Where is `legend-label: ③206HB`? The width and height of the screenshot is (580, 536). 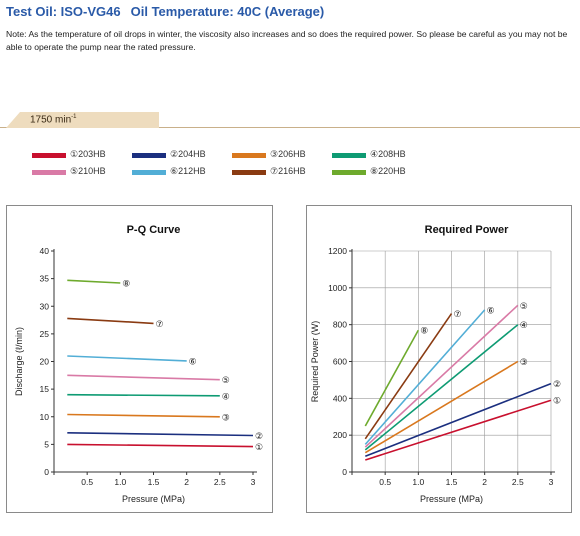 legend-label: ③206HB is located at coordinates (288, 154).